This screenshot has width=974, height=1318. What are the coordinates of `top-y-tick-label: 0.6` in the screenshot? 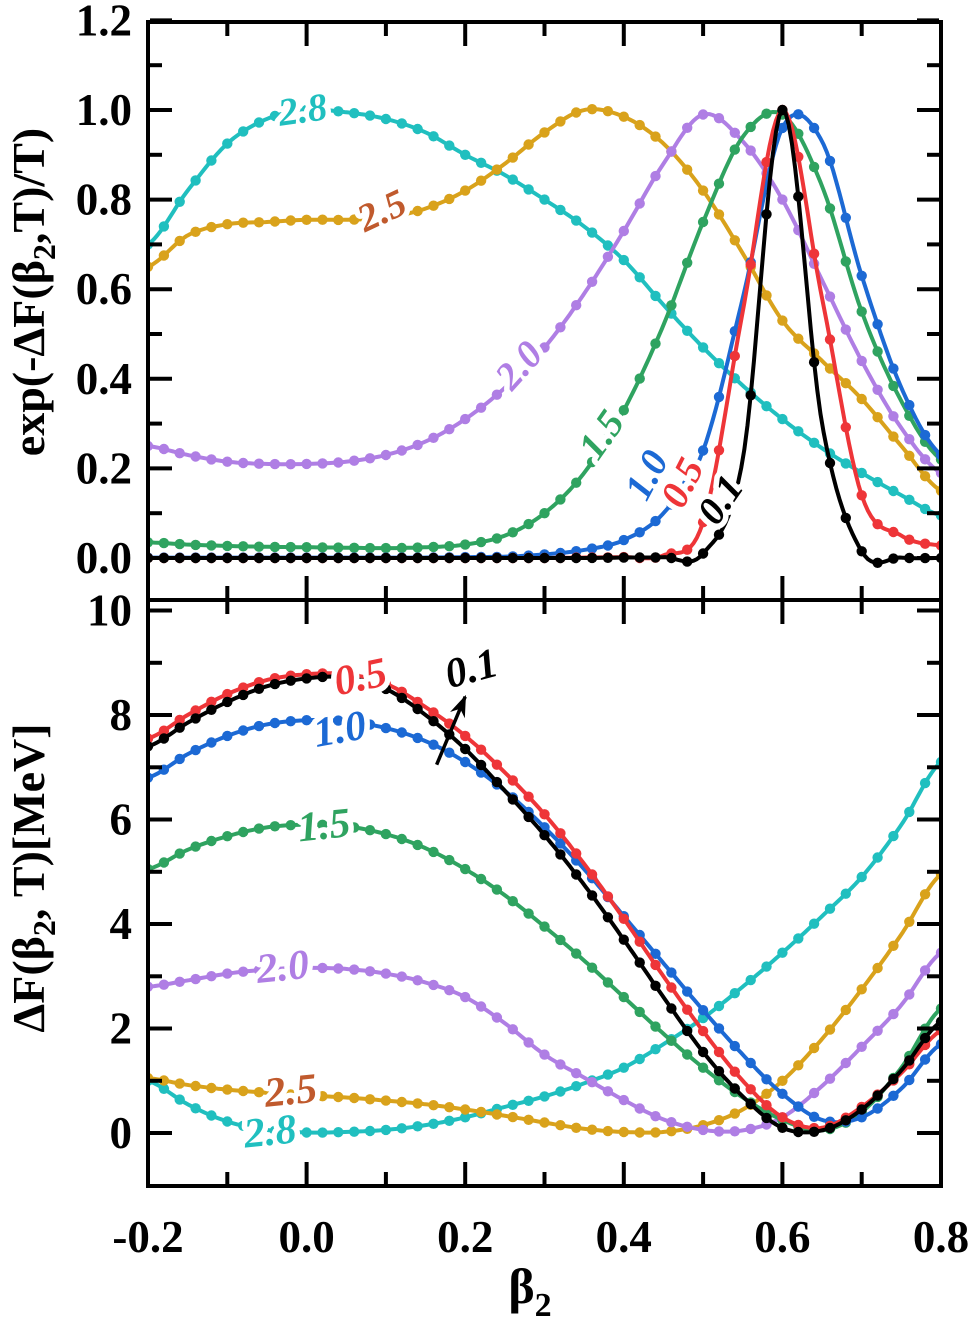 It's located at (104, 289).